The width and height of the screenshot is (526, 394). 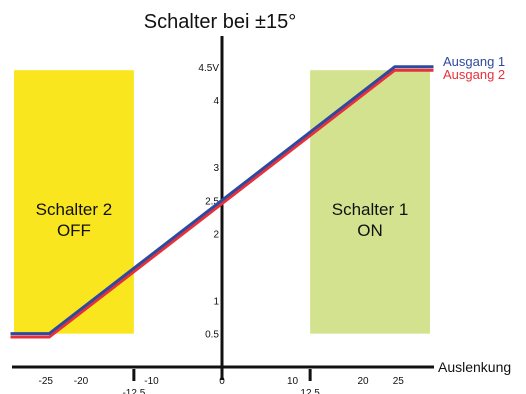 What do you see at coordinates (216, 168) in the screenshot?
I see `y-tick-label-5: 3` at bounding box center [216, 168].